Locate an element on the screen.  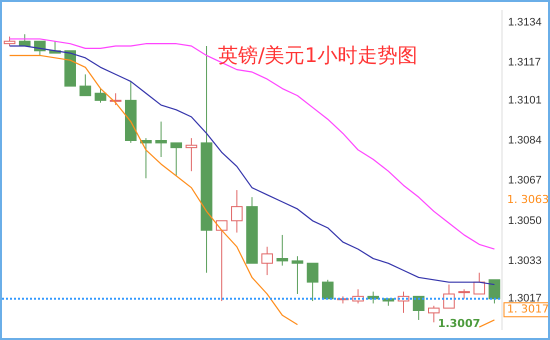
text: 英镑/美元1小时走势图 is located at coordinates (318, 55).